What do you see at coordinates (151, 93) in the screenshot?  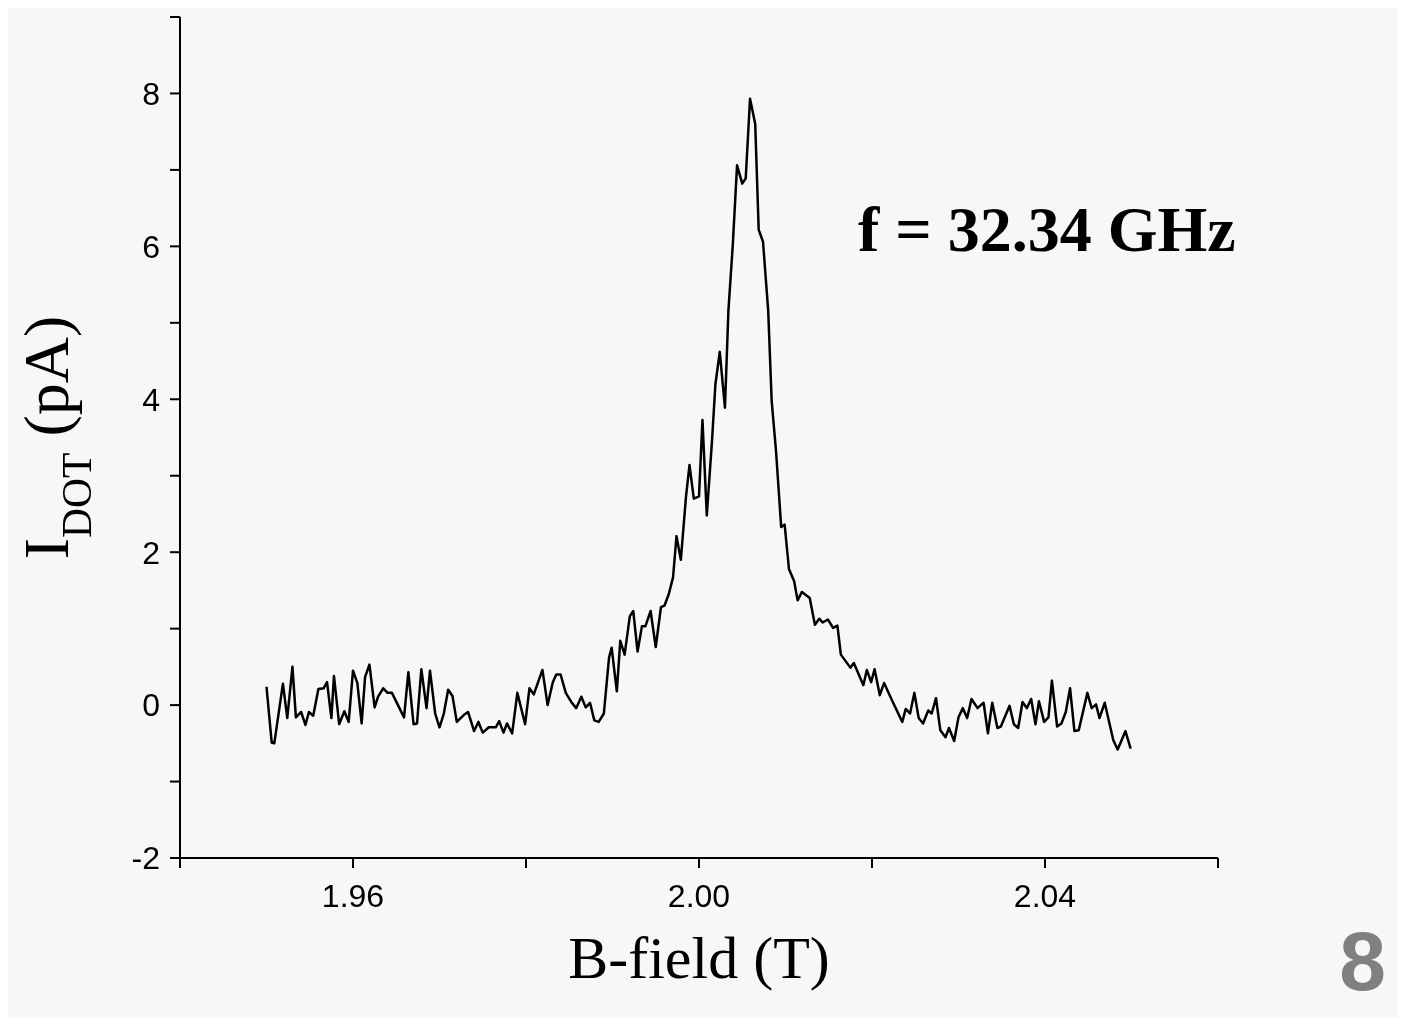 I see `y-tick-label: 8` at bounding box center [151, 93].